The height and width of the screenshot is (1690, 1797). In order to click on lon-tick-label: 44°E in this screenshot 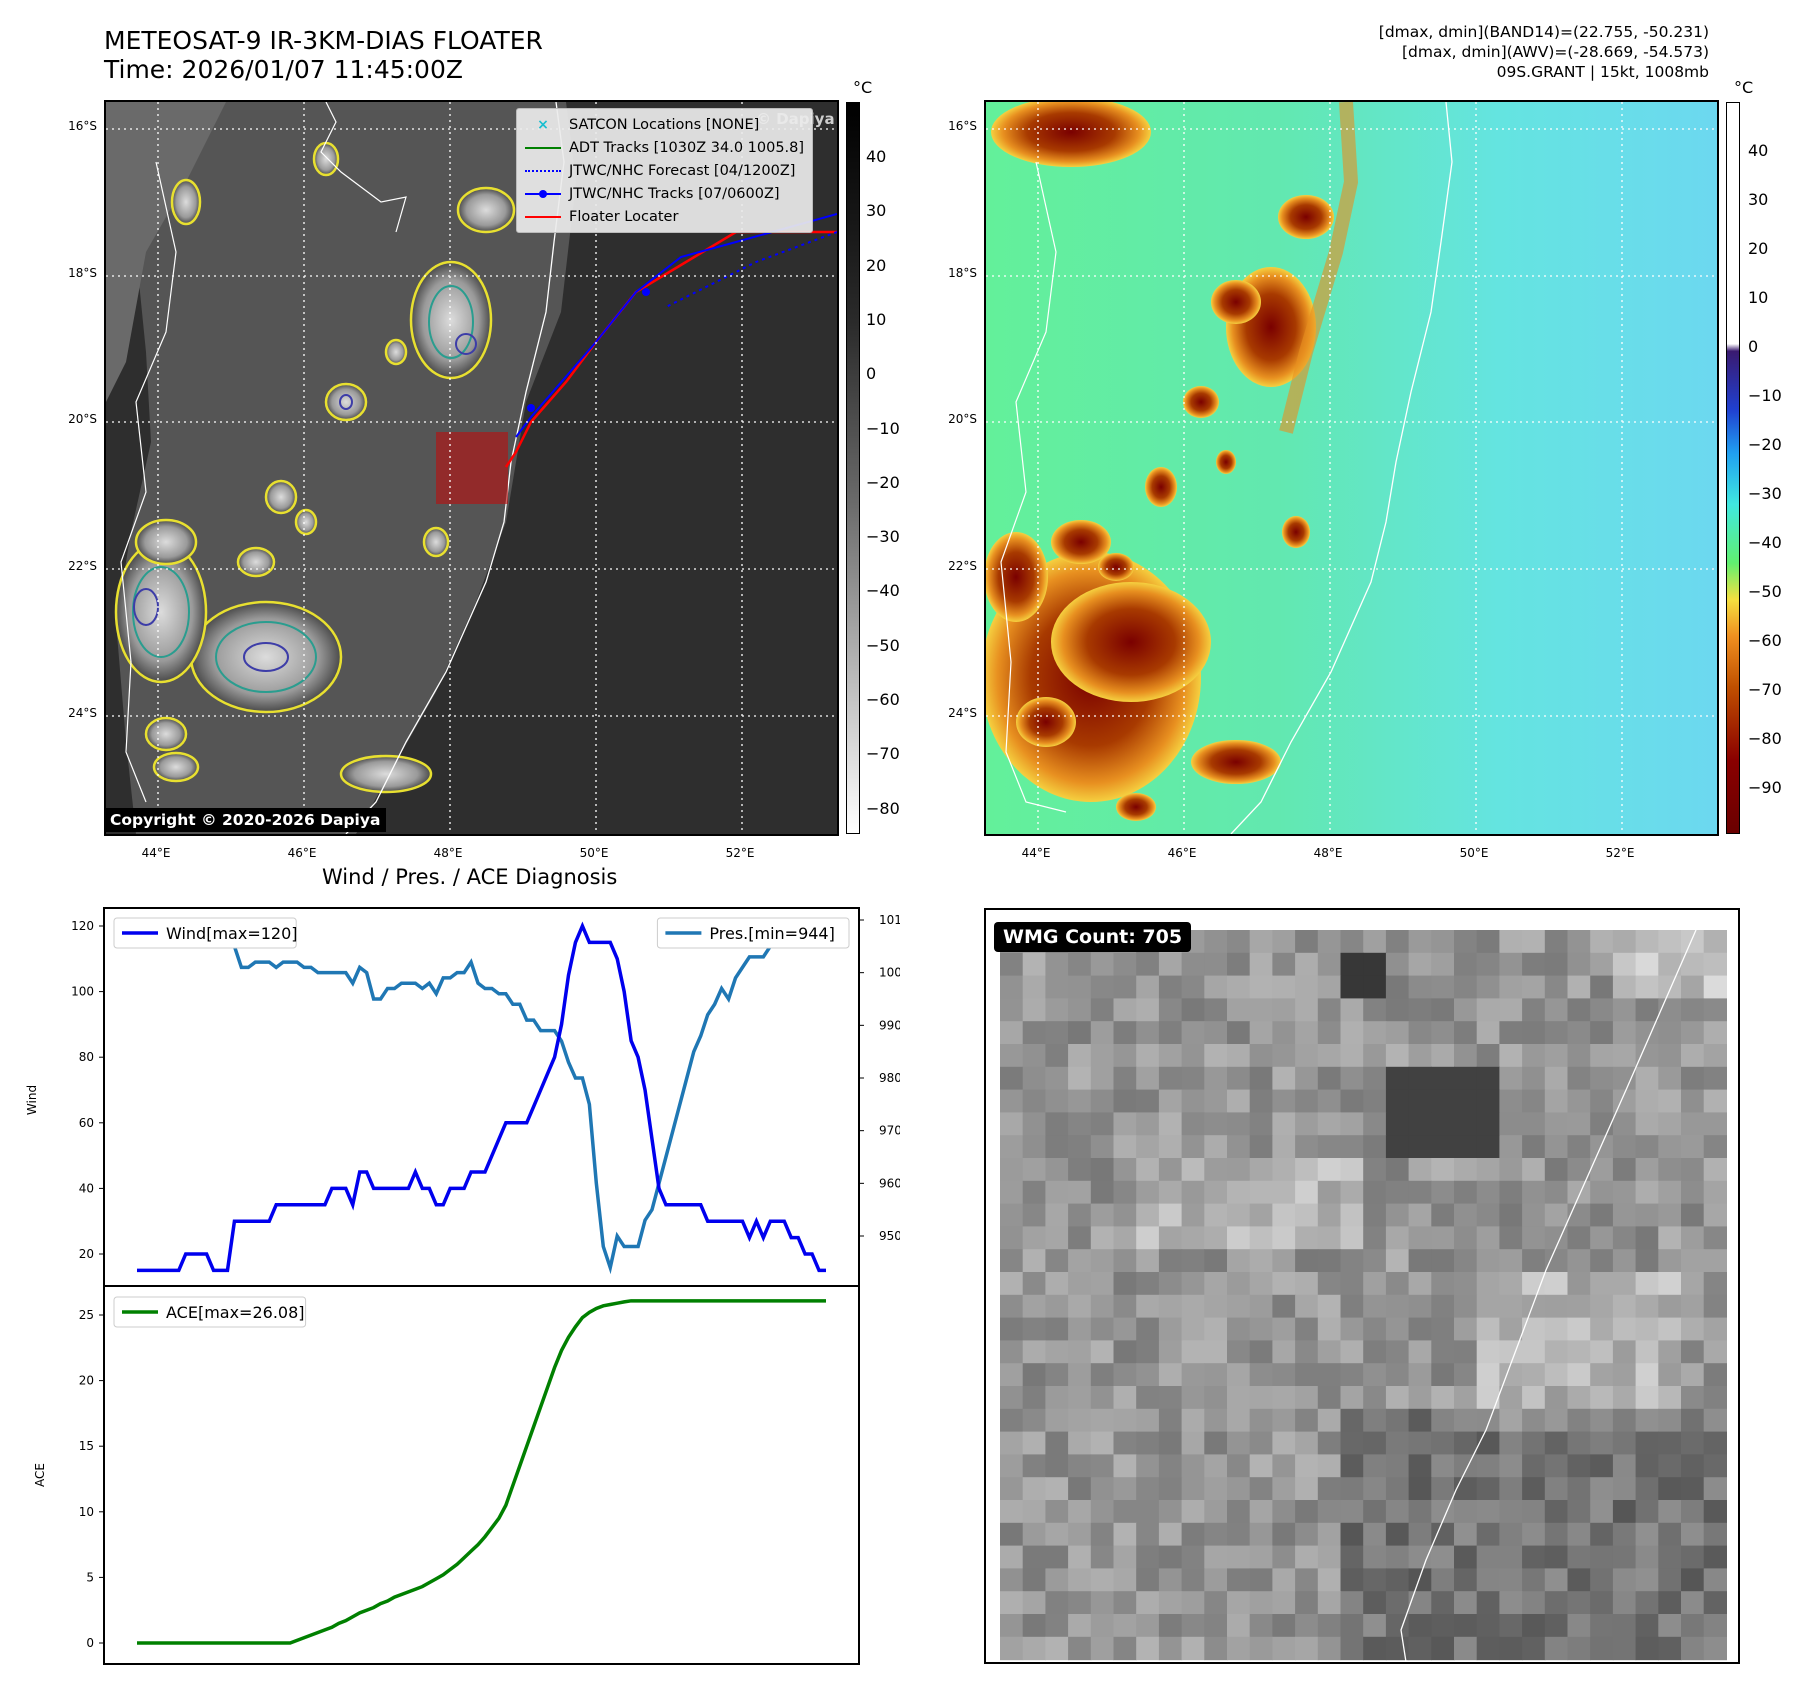, I will do `click(156, 853)`.